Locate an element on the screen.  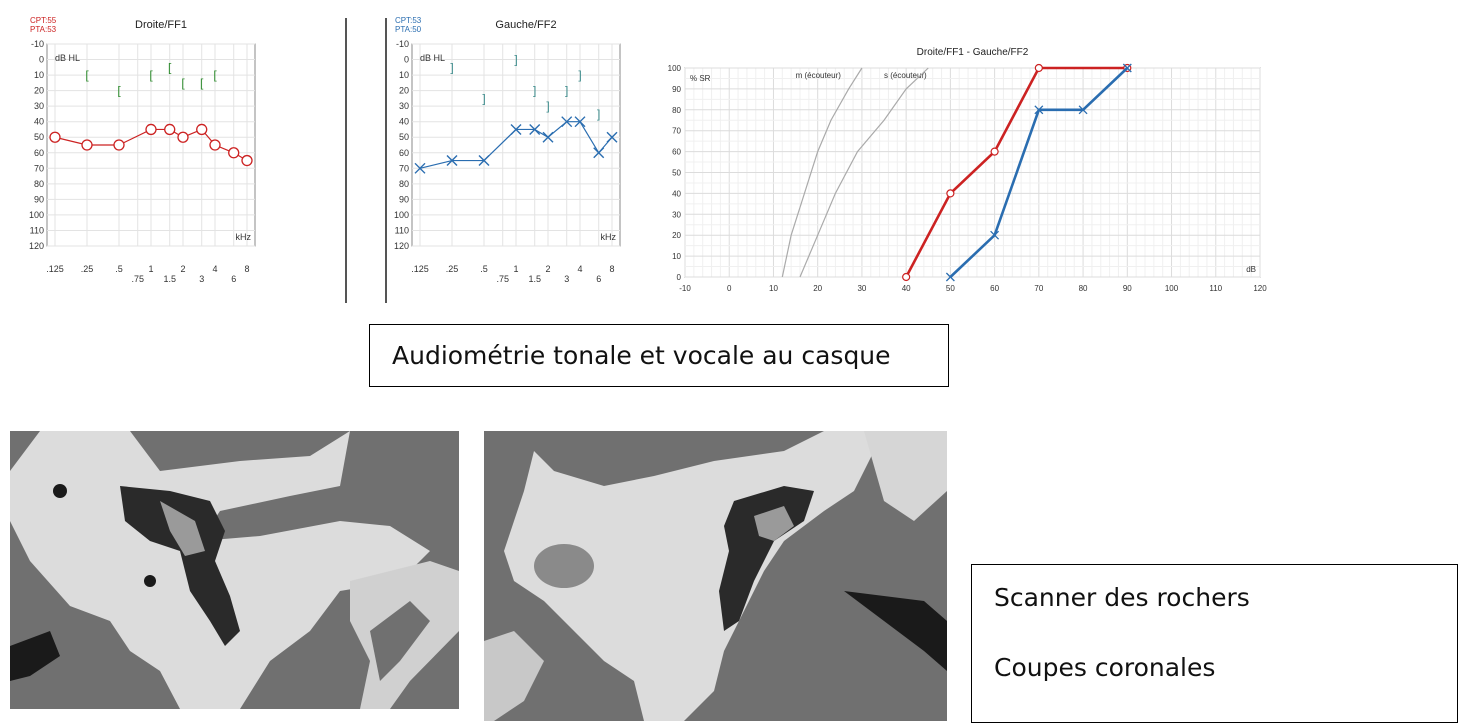
x-tick-label: .25 is located at coordinates (87, 269).